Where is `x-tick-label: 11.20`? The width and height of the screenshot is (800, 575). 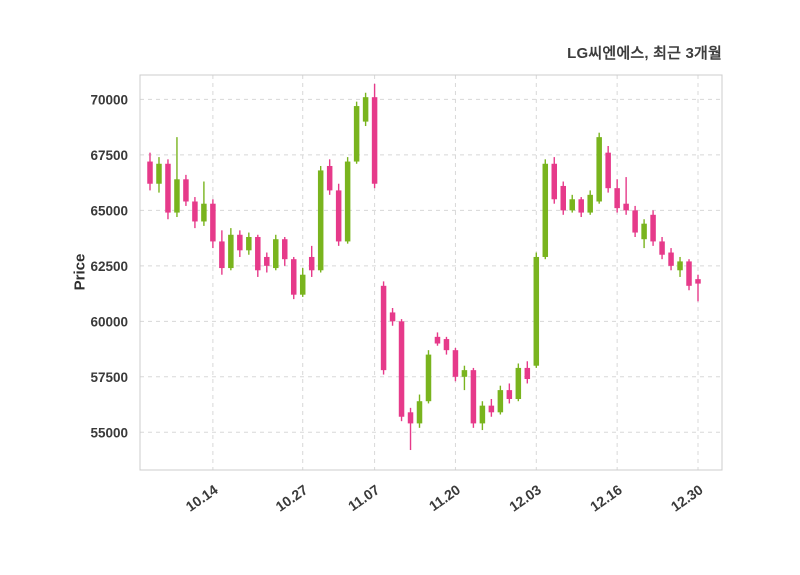
x-tick-label: 11.20 is located at coordinates (444, 497).